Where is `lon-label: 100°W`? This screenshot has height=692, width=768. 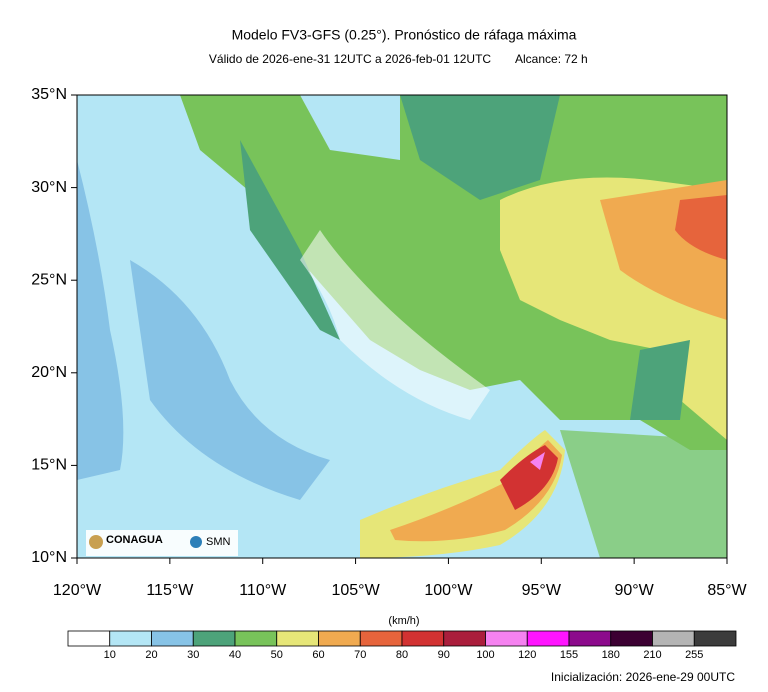 lon-label: 100°W is located at coordinates (448, 590).